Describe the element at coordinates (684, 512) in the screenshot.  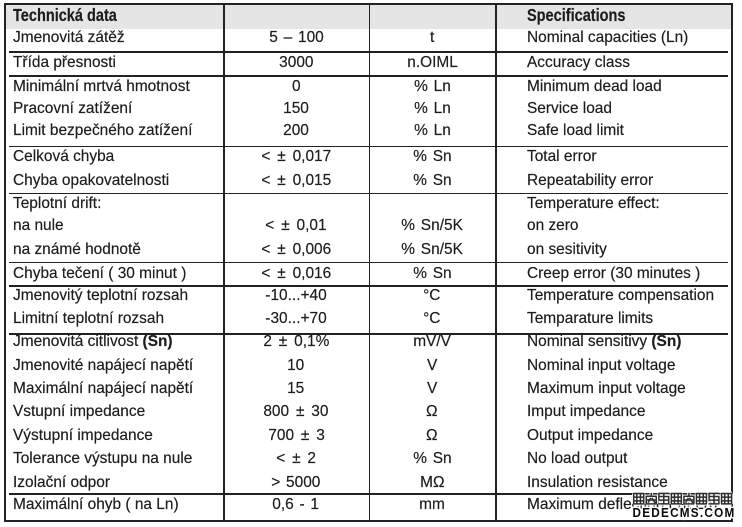
I see `svg-text: DEDECMS.COM` at that location.